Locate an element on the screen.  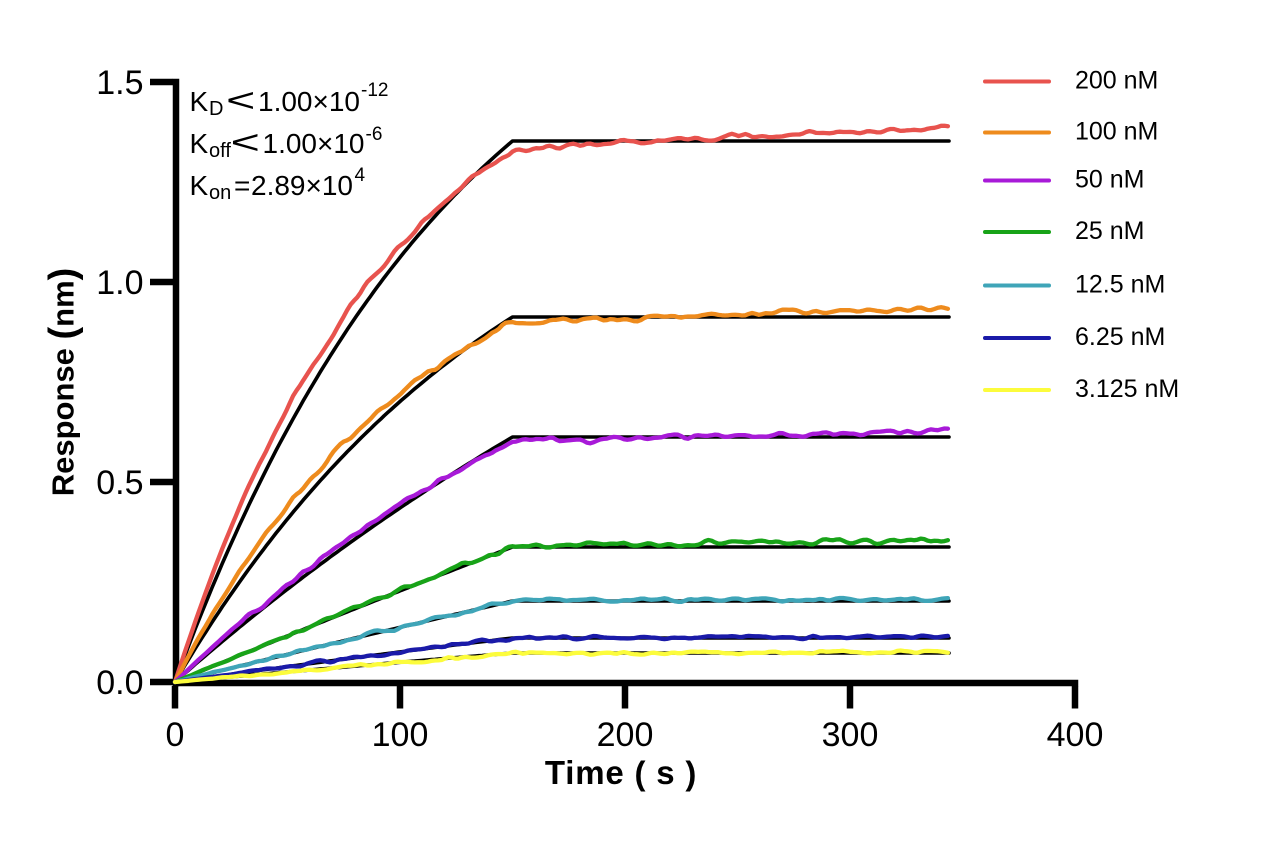
svg-text: -6 is located at coordinates (374, 134).